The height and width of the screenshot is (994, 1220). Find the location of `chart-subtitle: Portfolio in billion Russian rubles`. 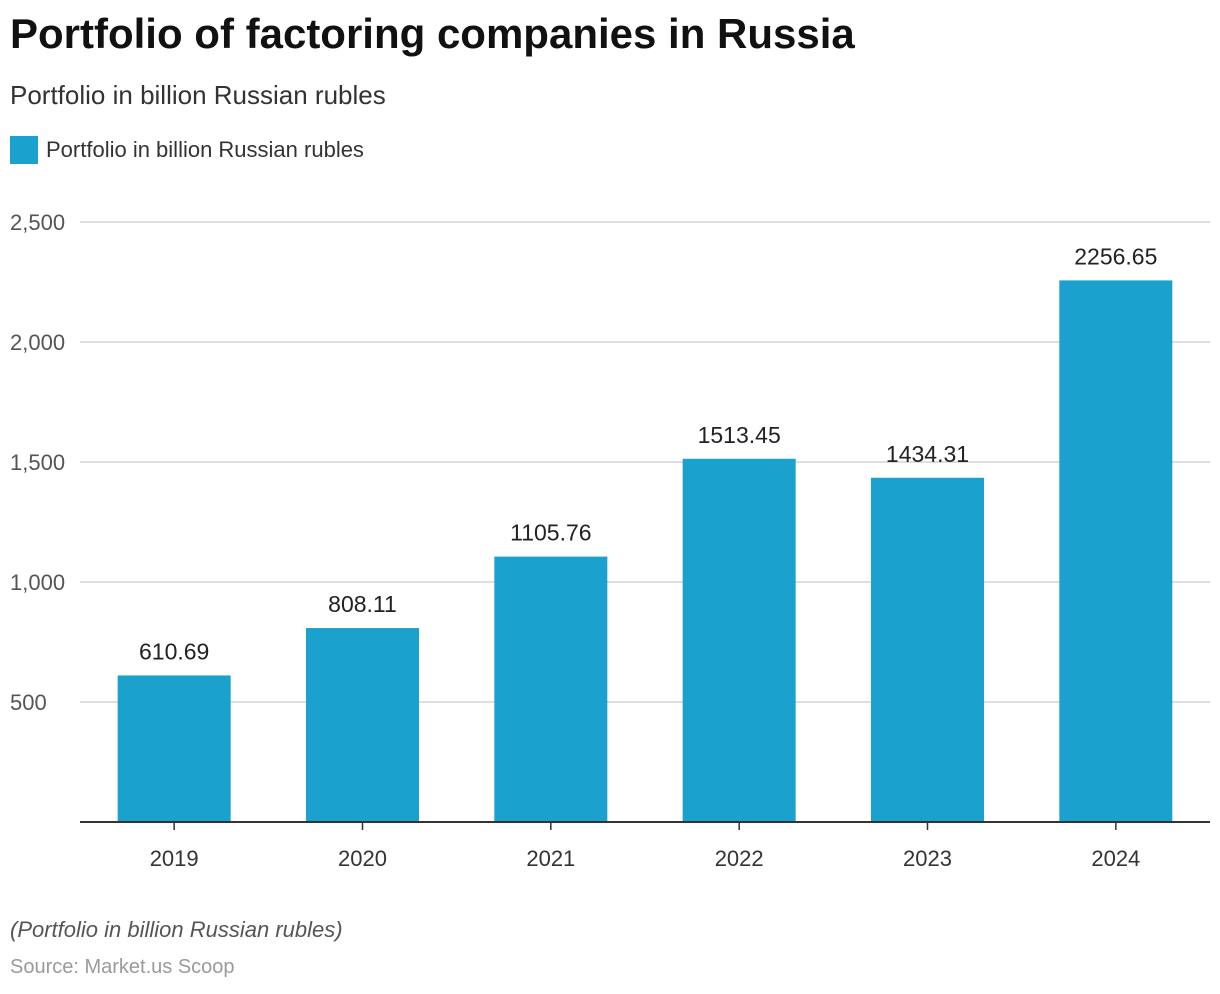

chart-subtitle: Portfolio in billion Russian rubles is located at coordinates (198, 95).